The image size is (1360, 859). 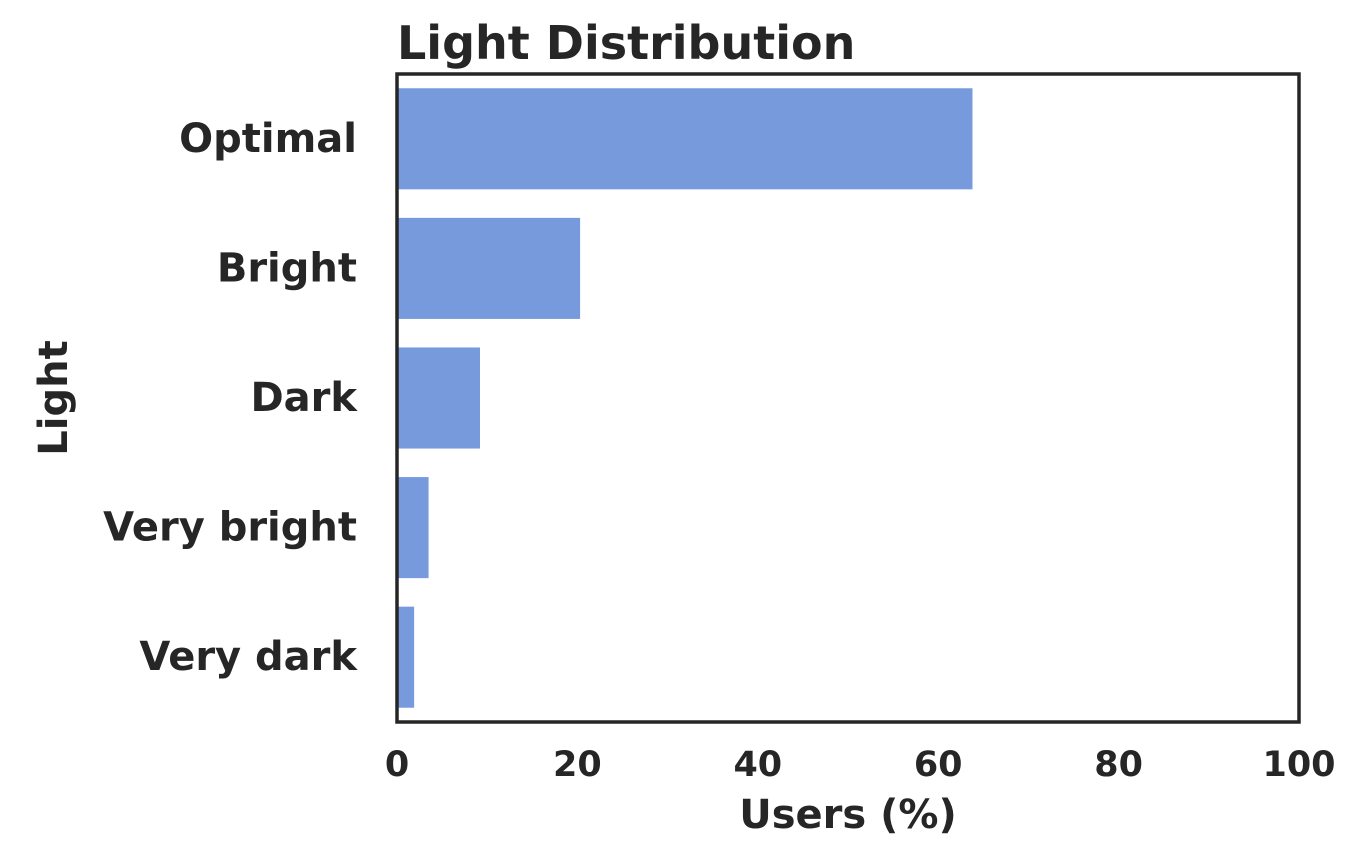 What do you see at coordinates (626, 43) in the screenshot?
I see `chart-title: Light Distribution` at bounding box center [626, 43].